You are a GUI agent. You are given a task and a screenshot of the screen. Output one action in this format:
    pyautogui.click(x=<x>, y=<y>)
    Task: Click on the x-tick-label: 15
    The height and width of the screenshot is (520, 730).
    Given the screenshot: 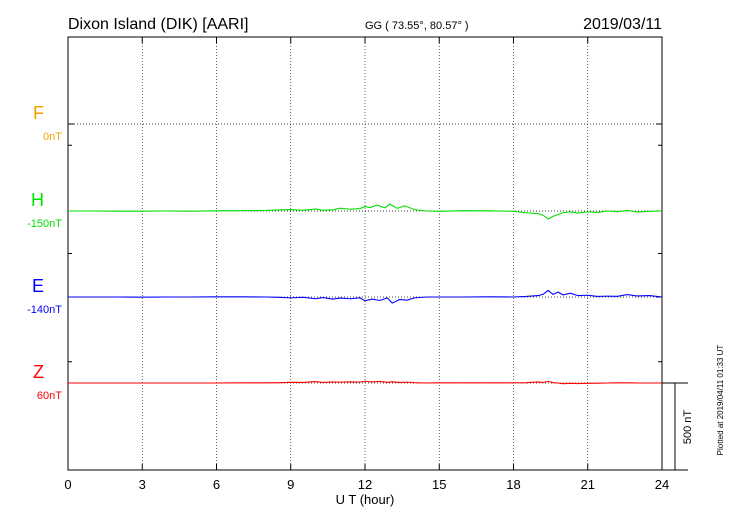 What is the action you would take?
    pyautogui.click(x=439, y=484)
    